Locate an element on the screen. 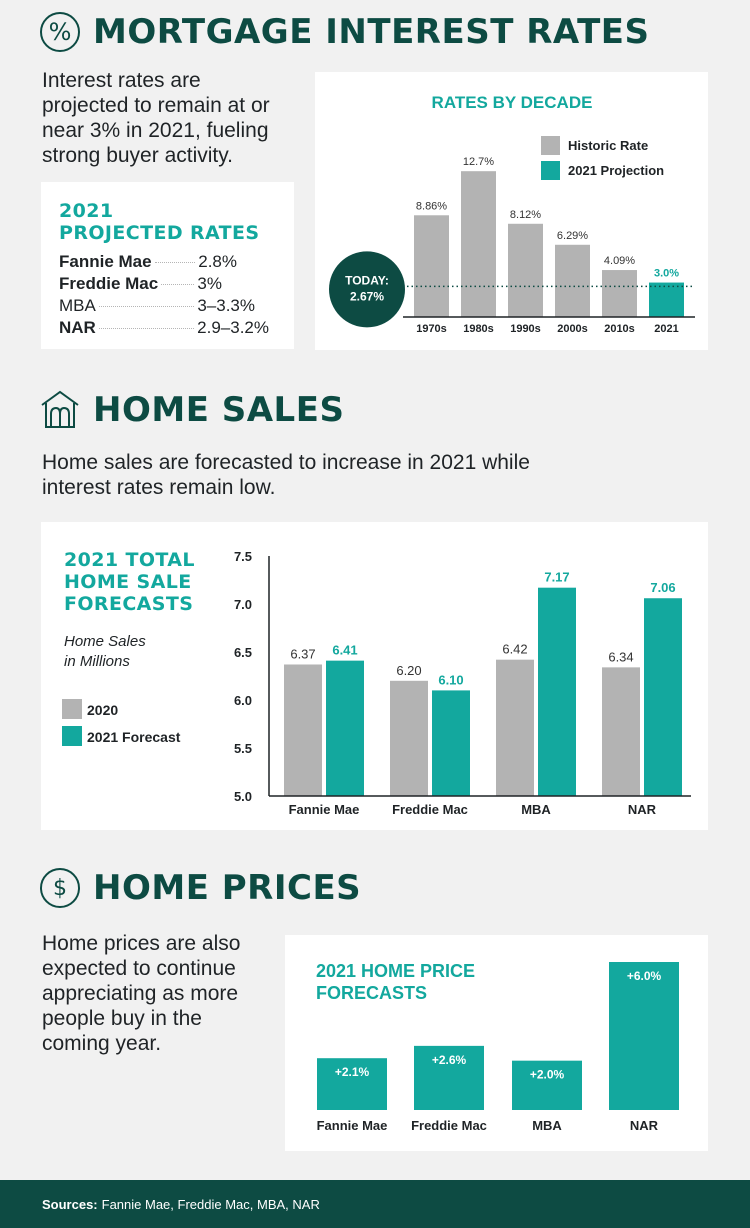 The height and width of the screenshot is (1228, 750). y-tick-label: 5.5 is located at coordinates (243, 748).